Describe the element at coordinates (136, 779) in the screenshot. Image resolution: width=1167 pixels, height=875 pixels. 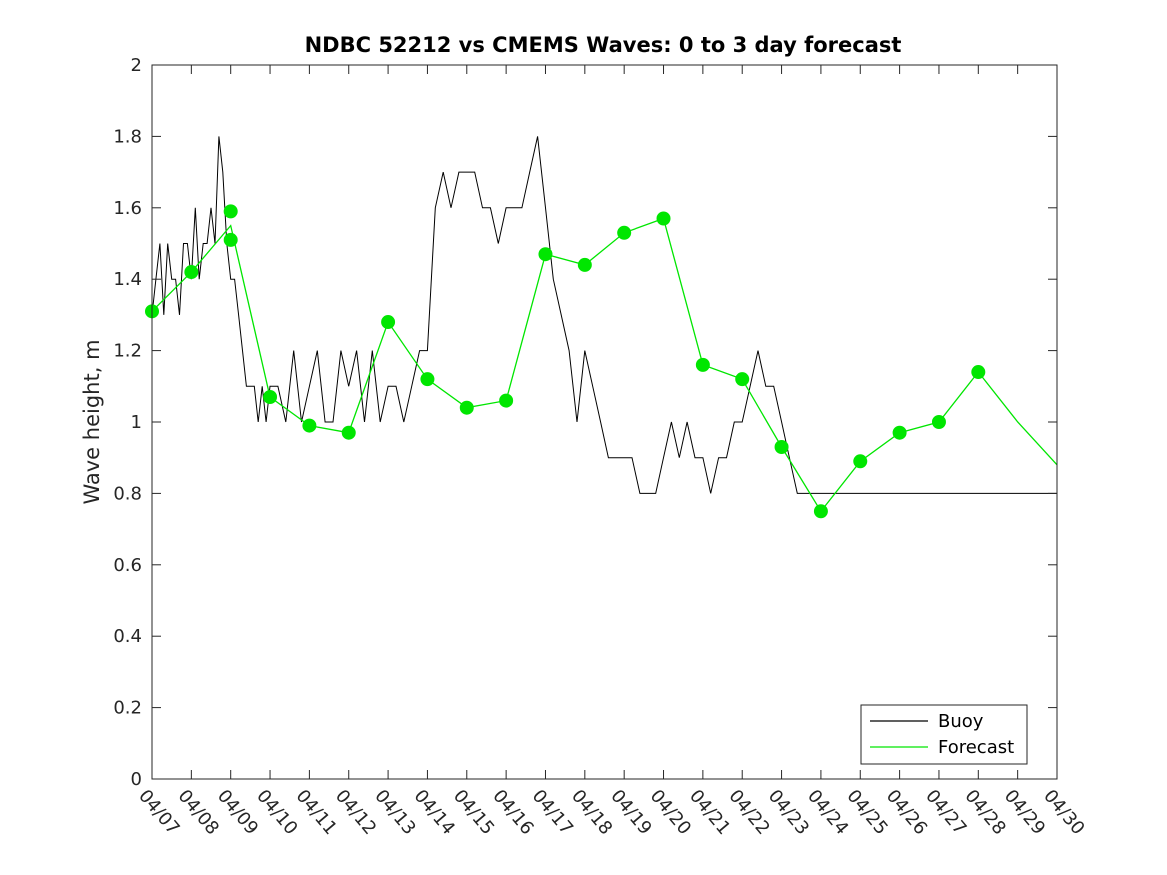
I see `y-tick-label: 0` at that location.